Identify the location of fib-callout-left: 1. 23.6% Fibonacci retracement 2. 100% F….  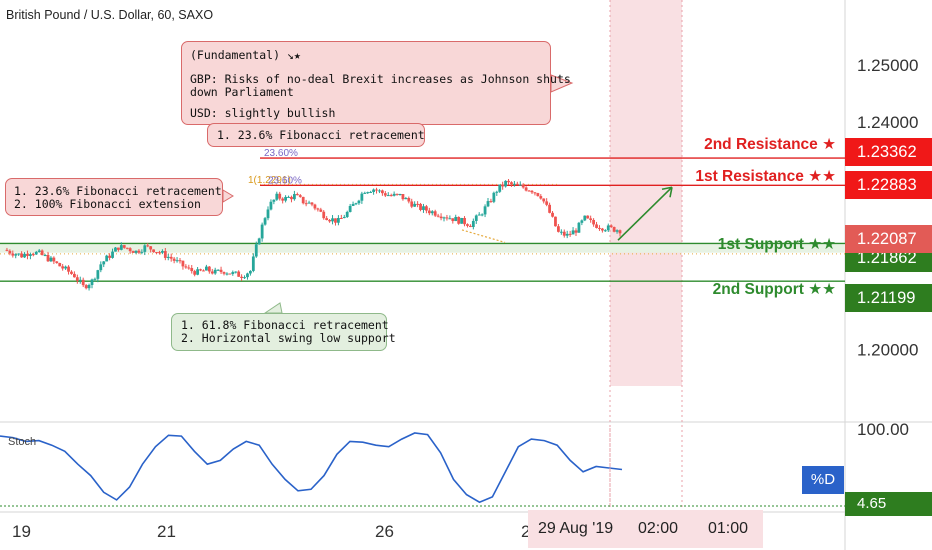
(114, 197).